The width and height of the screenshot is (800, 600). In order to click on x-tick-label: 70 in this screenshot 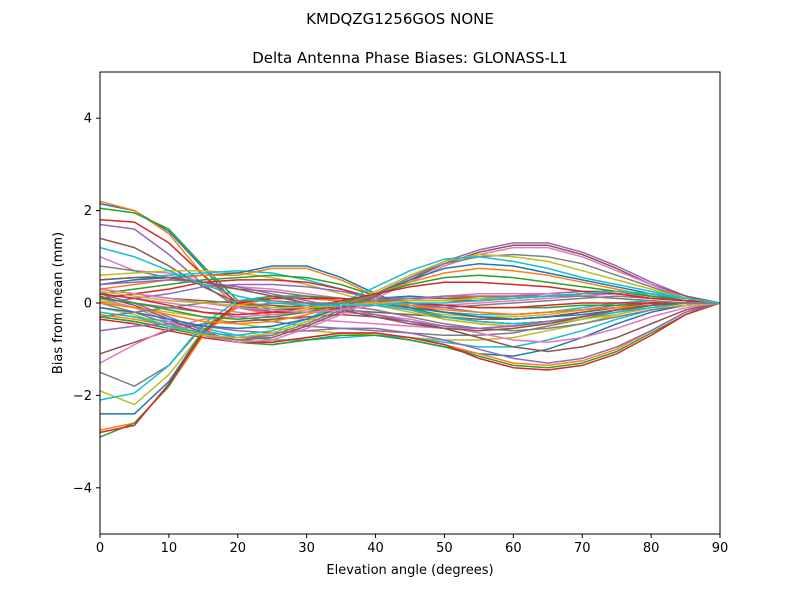, I will do `click(582, 548)`.